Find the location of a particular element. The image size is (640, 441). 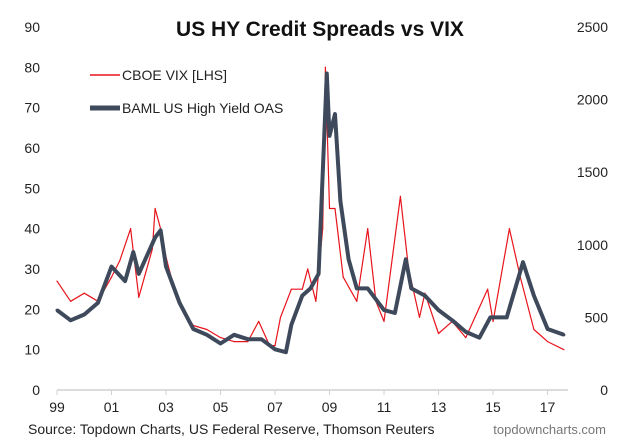

left-axis: 0 10 20 30 40 50 60 70 80 90 is located at coordinates (32, 208).